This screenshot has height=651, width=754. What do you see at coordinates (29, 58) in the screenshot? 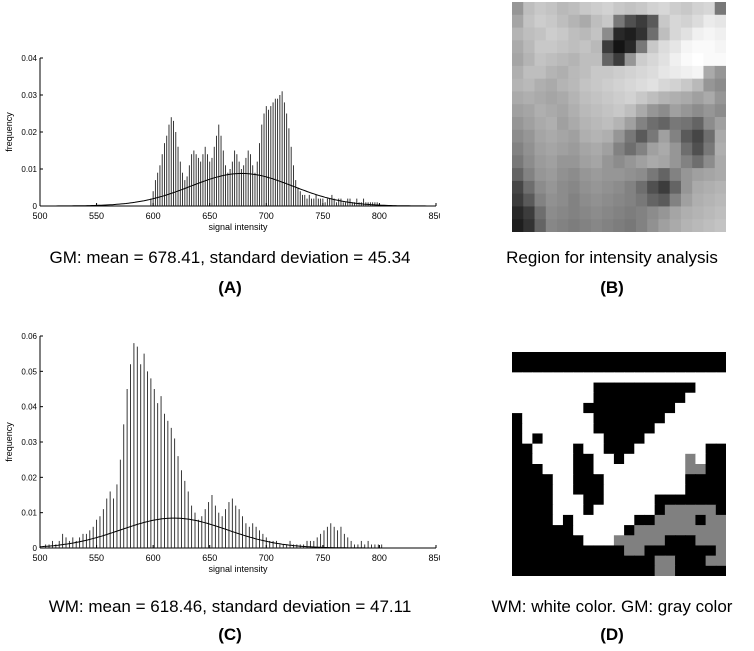
I see `y-tick-label: 0.04` at bounding box center [29, 58].